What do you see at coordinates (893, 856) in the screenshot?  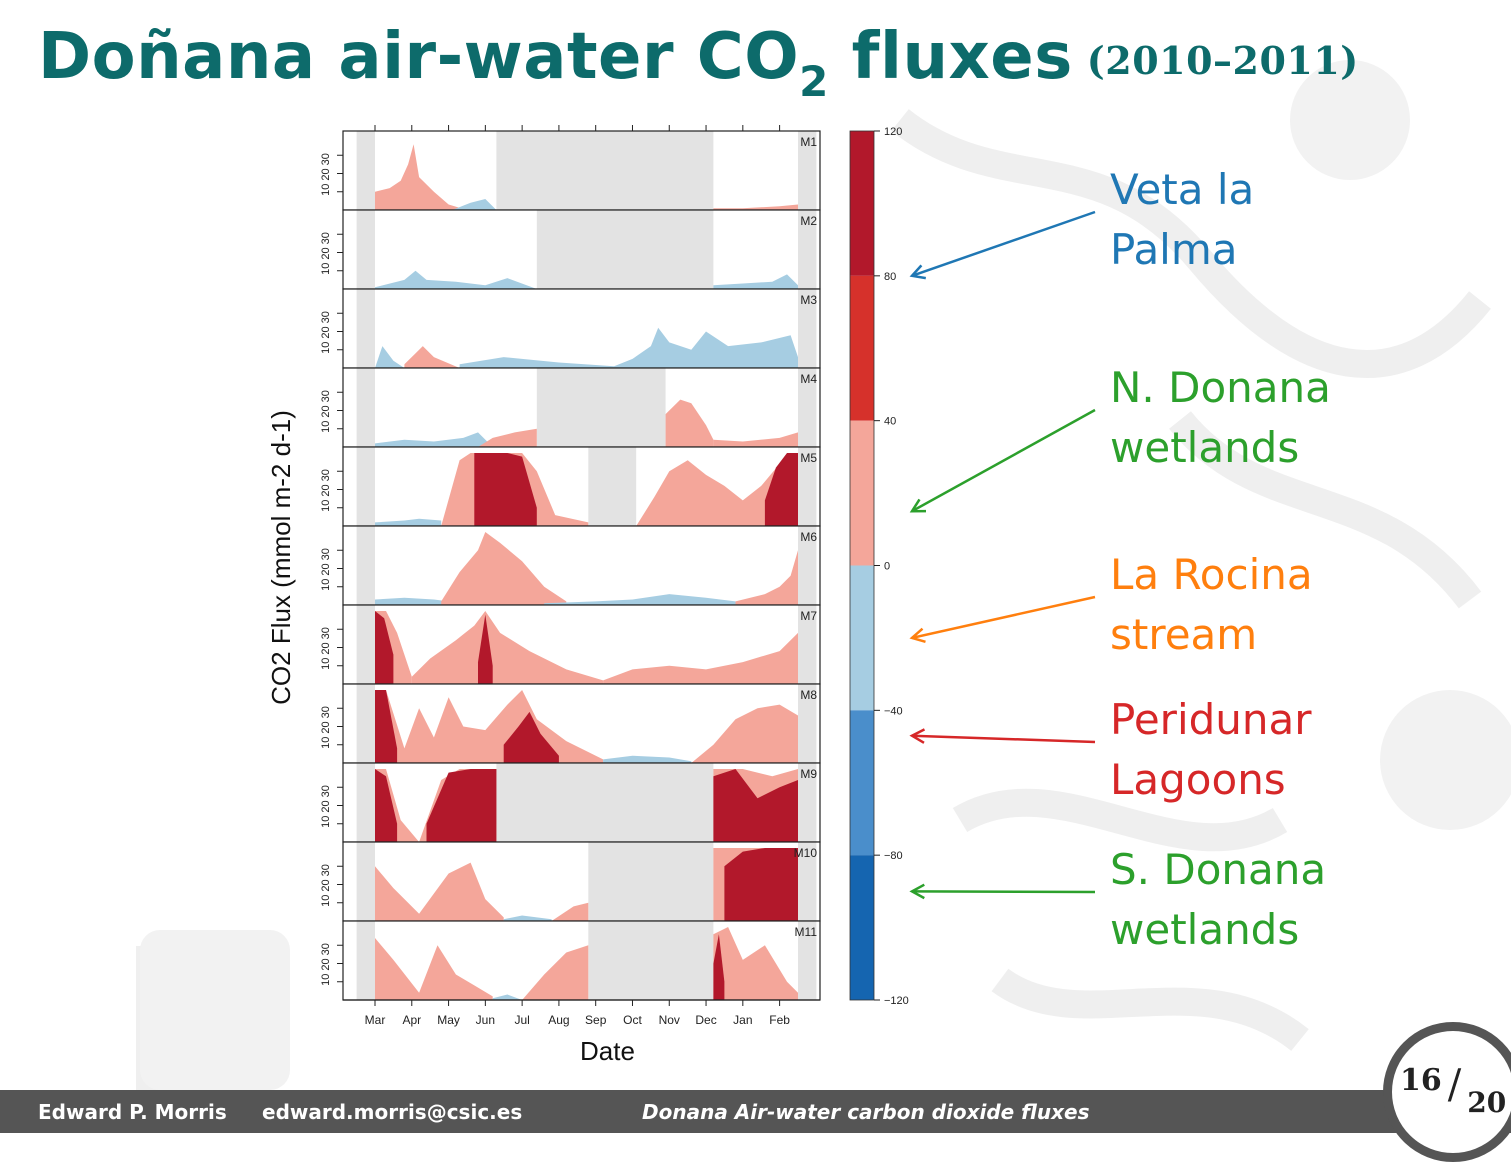 I see `colorbar-tick-label: −80` at bounding box center [893, 856].